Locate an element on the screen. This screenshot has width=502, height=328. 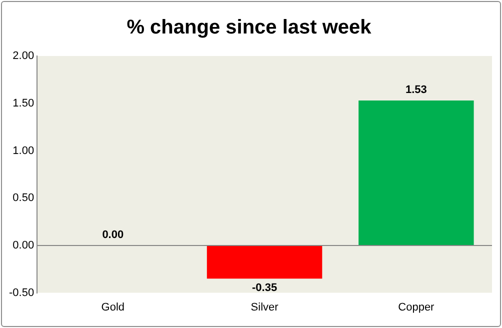
data-label: 1.53 is located at coordinates (416, 90).